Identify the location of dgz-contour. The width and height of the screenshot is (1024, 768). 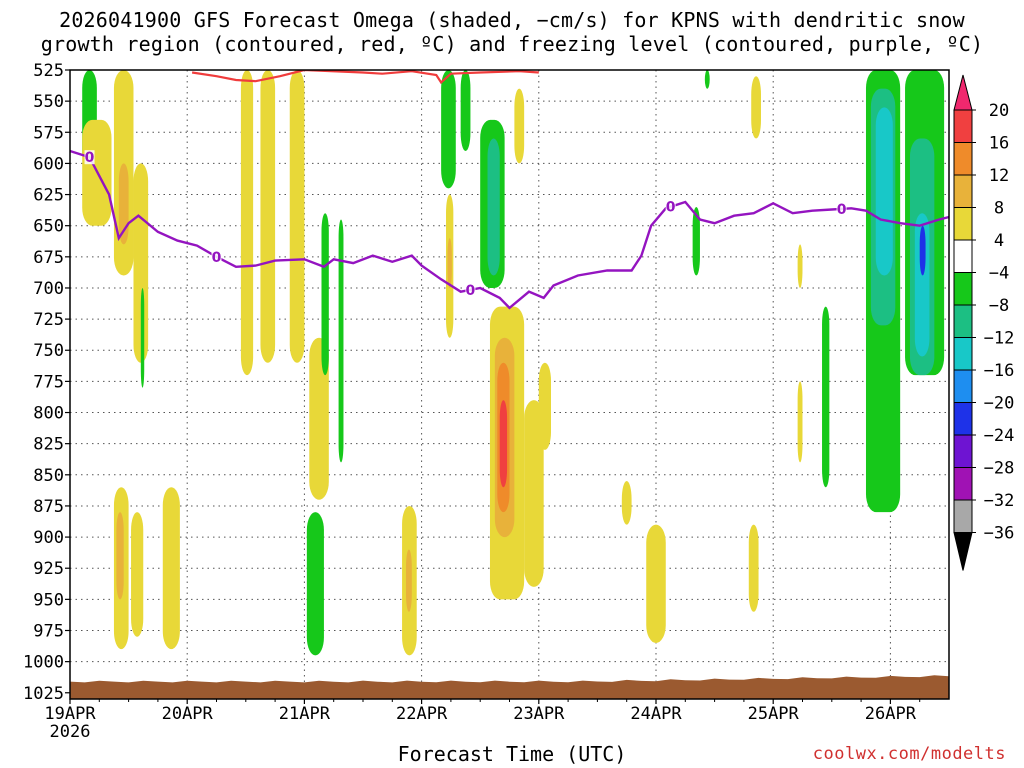
(365, 77).